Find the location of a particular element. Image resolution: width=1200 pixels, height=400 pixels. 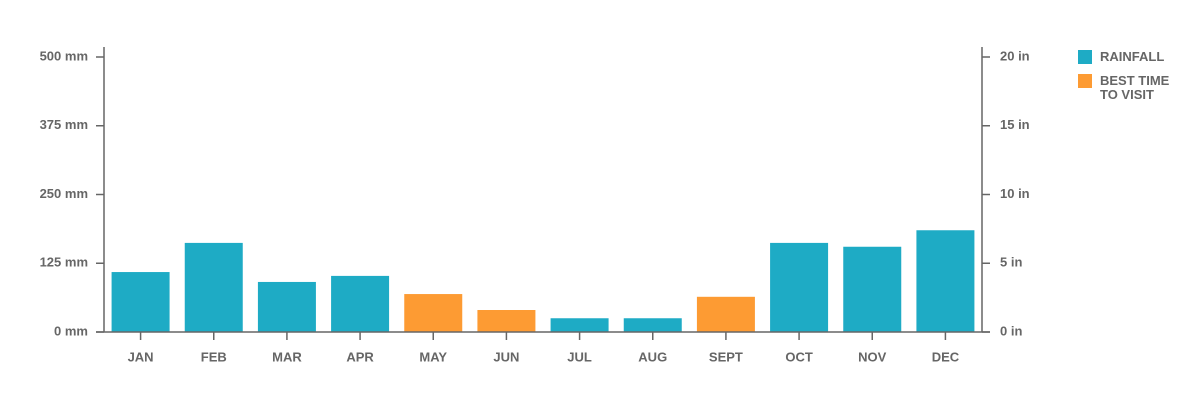

x-tick-label: JAN is located at coordinates (141, 356).